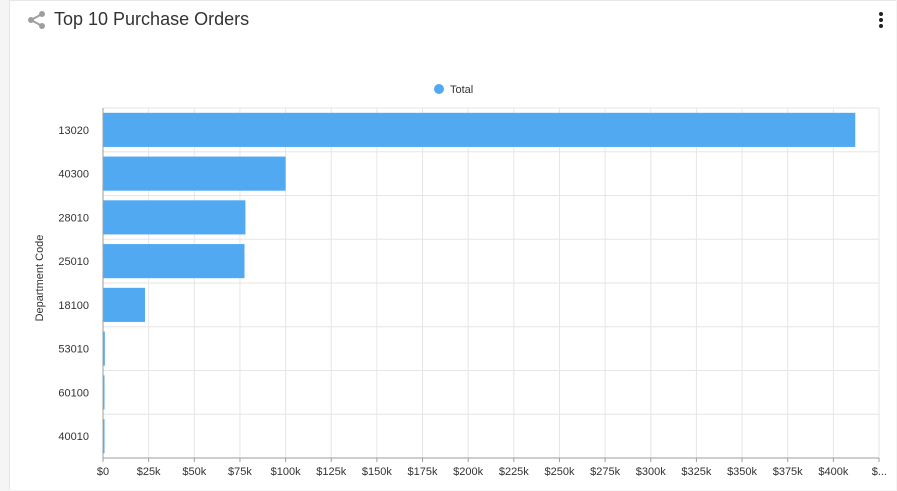 Image resolution: width=897 pixels, height=491 pixels. What do you see at coordinates (40, 278) in the screenshot?
I see `y-axis-title: Department Code` at bounding box center [40, 278].